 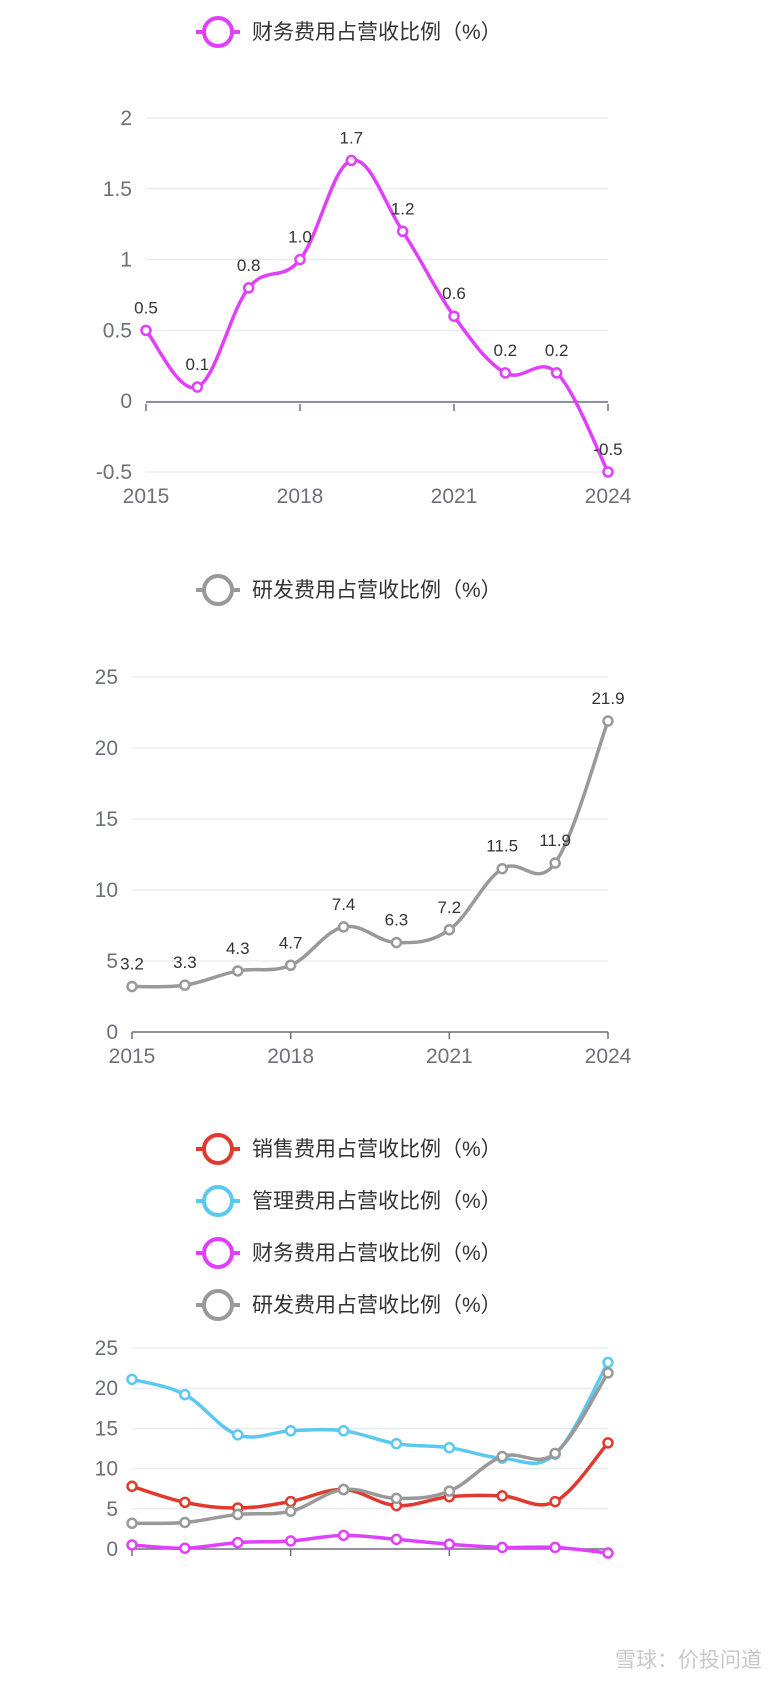 What do you see at coordinates (132, 964) in the screenshot?
I see `data-label: 3.2` at bounding box center [132, 964].